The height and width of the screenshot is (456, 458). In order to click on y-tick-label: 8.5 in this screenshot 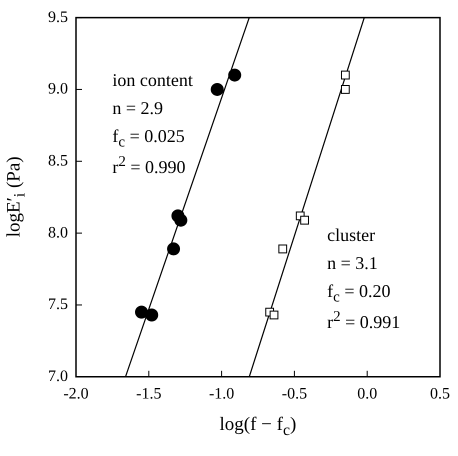, I will do `click(58, 161)`.